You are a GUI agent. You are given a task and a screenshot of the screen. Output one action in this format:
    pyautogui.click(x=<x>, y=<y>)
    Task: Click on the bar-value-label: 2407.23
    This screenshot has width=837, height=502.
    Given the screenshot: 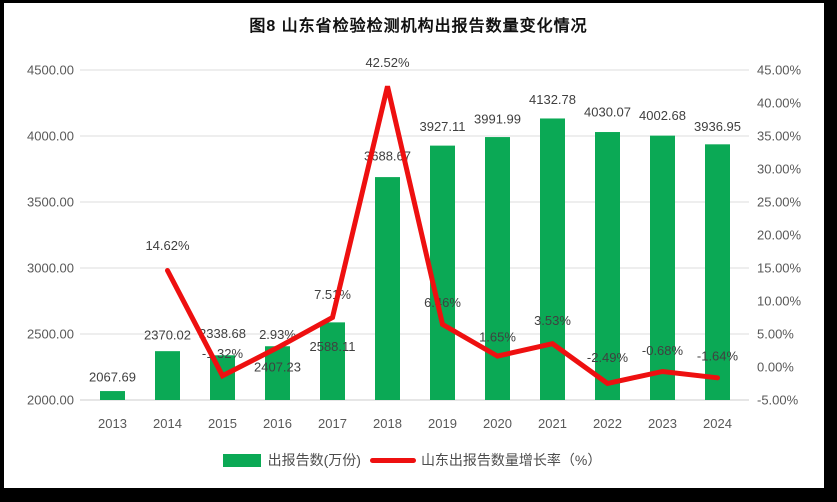 What is the action you would take?
    pyautogui.click(x=277, y=367)
    